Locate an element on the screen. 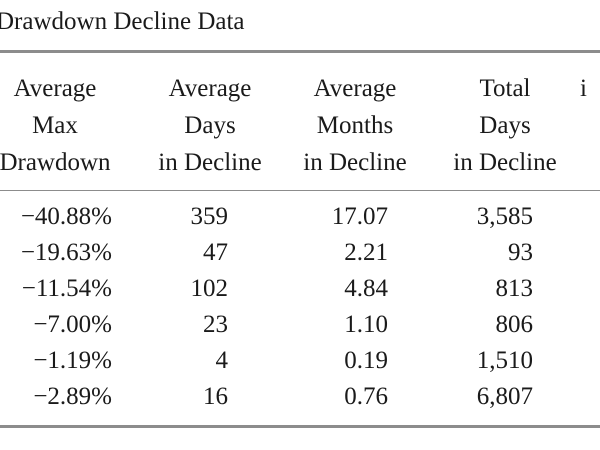 Image resolution: width=600 pixels, height=450 pixels. months-cell: 0.19 is located at coordinates (366, 360).